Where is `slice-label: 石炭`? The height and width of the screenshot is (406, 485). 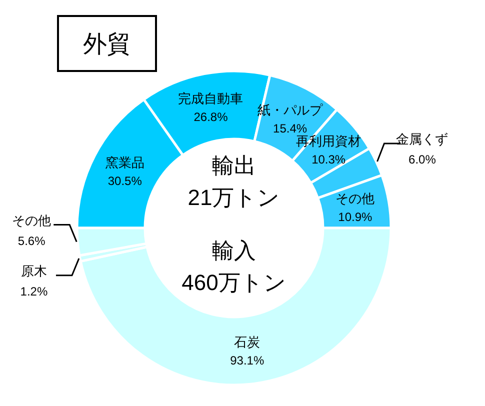 slice-label: 石炭 is located at coordinates (247, 342).